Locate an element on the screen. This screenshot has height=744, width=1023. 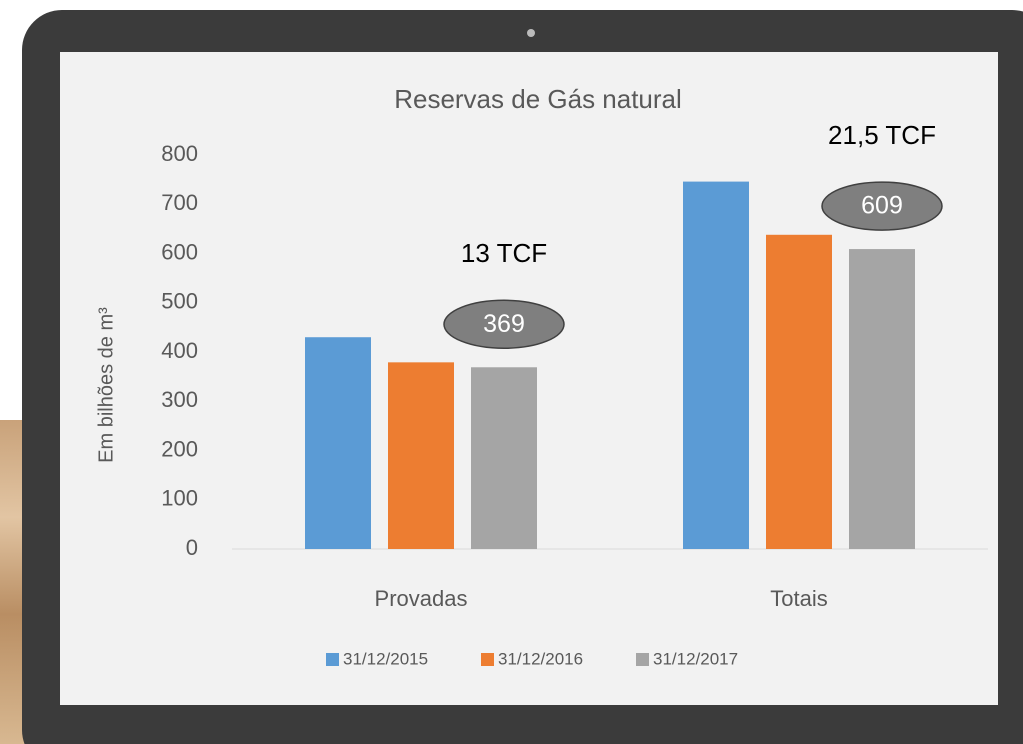
chart-title: Reservas de Gás natural is located at coordinates (538, 99).